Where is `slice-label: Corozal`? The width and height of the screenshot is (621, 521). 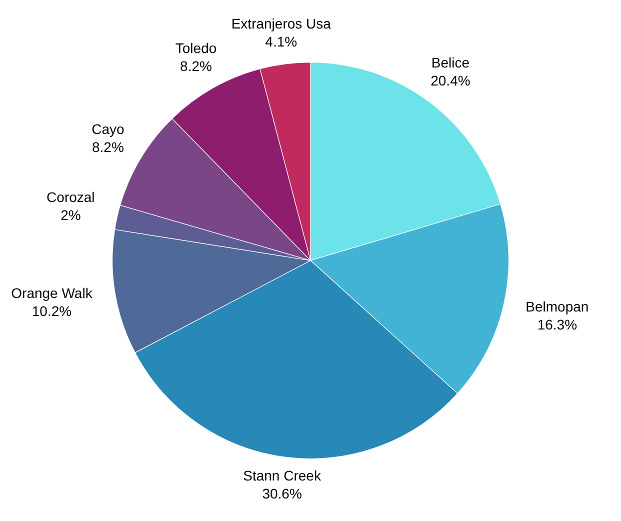 slice-label: Corozal is located at coordinates (70, 196).